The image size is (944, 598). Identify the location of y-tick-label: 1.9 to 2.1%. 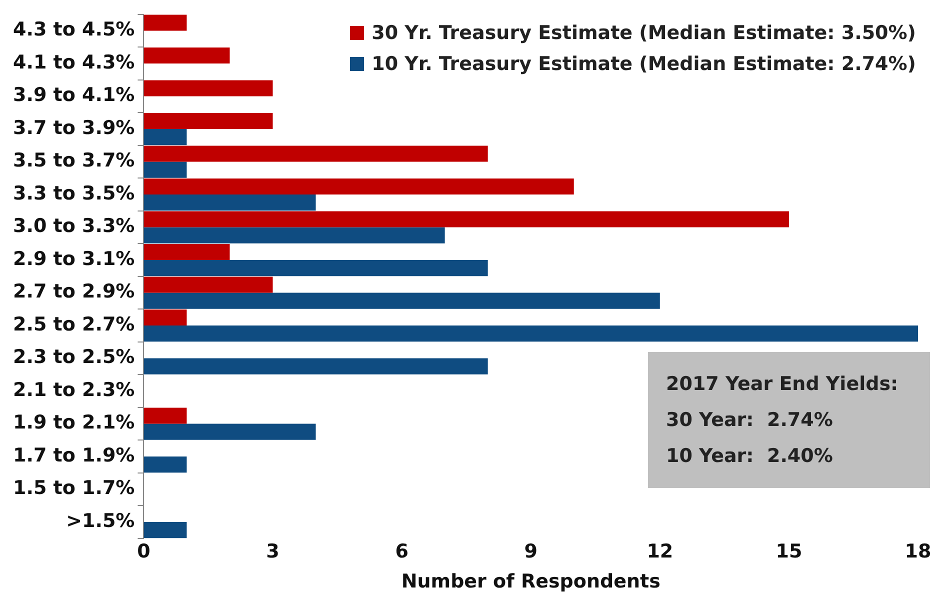
(74, 423).